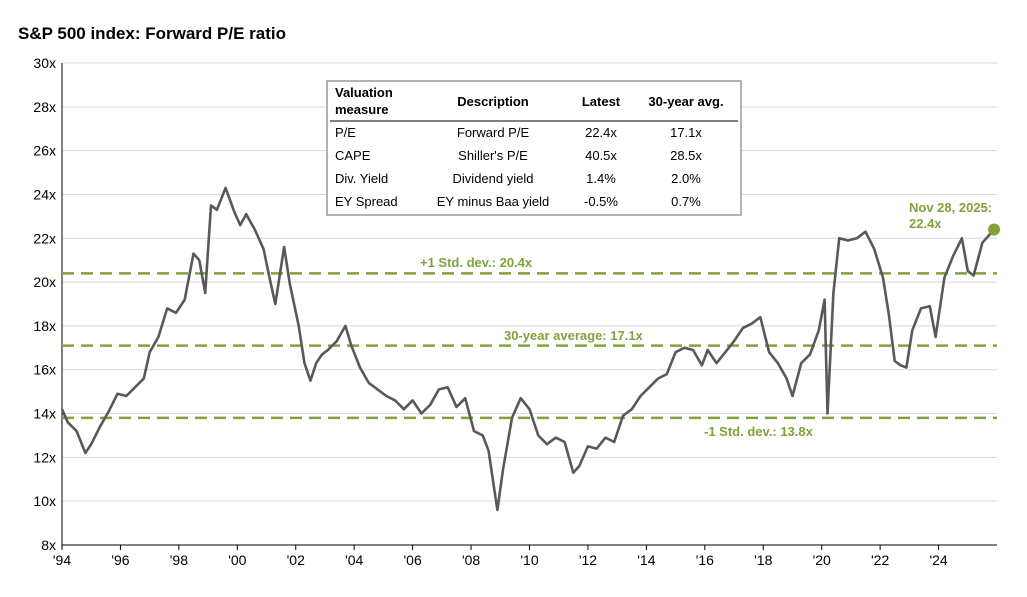  What do you see at coordinates (44, 501) in the screenshot?
I see `y-tick-label: 10x` at bounding box center [44, 501].